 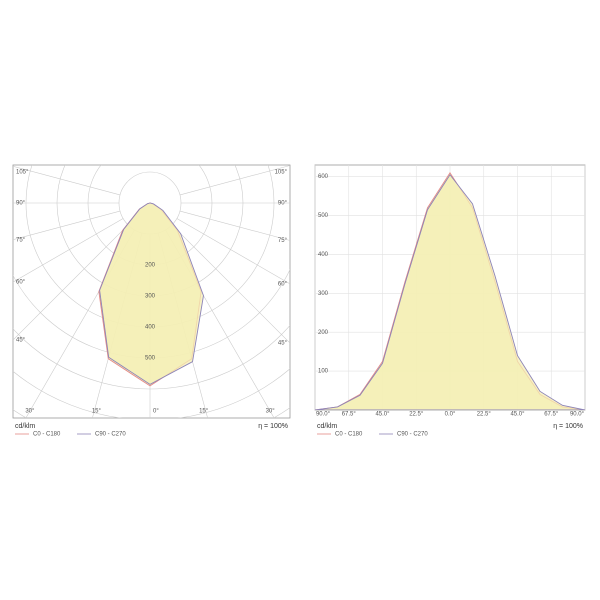 What do you see at coordinates (150, 328) in the screenshot?
I see `radial-label: 400` at bounding box center [150, 328].